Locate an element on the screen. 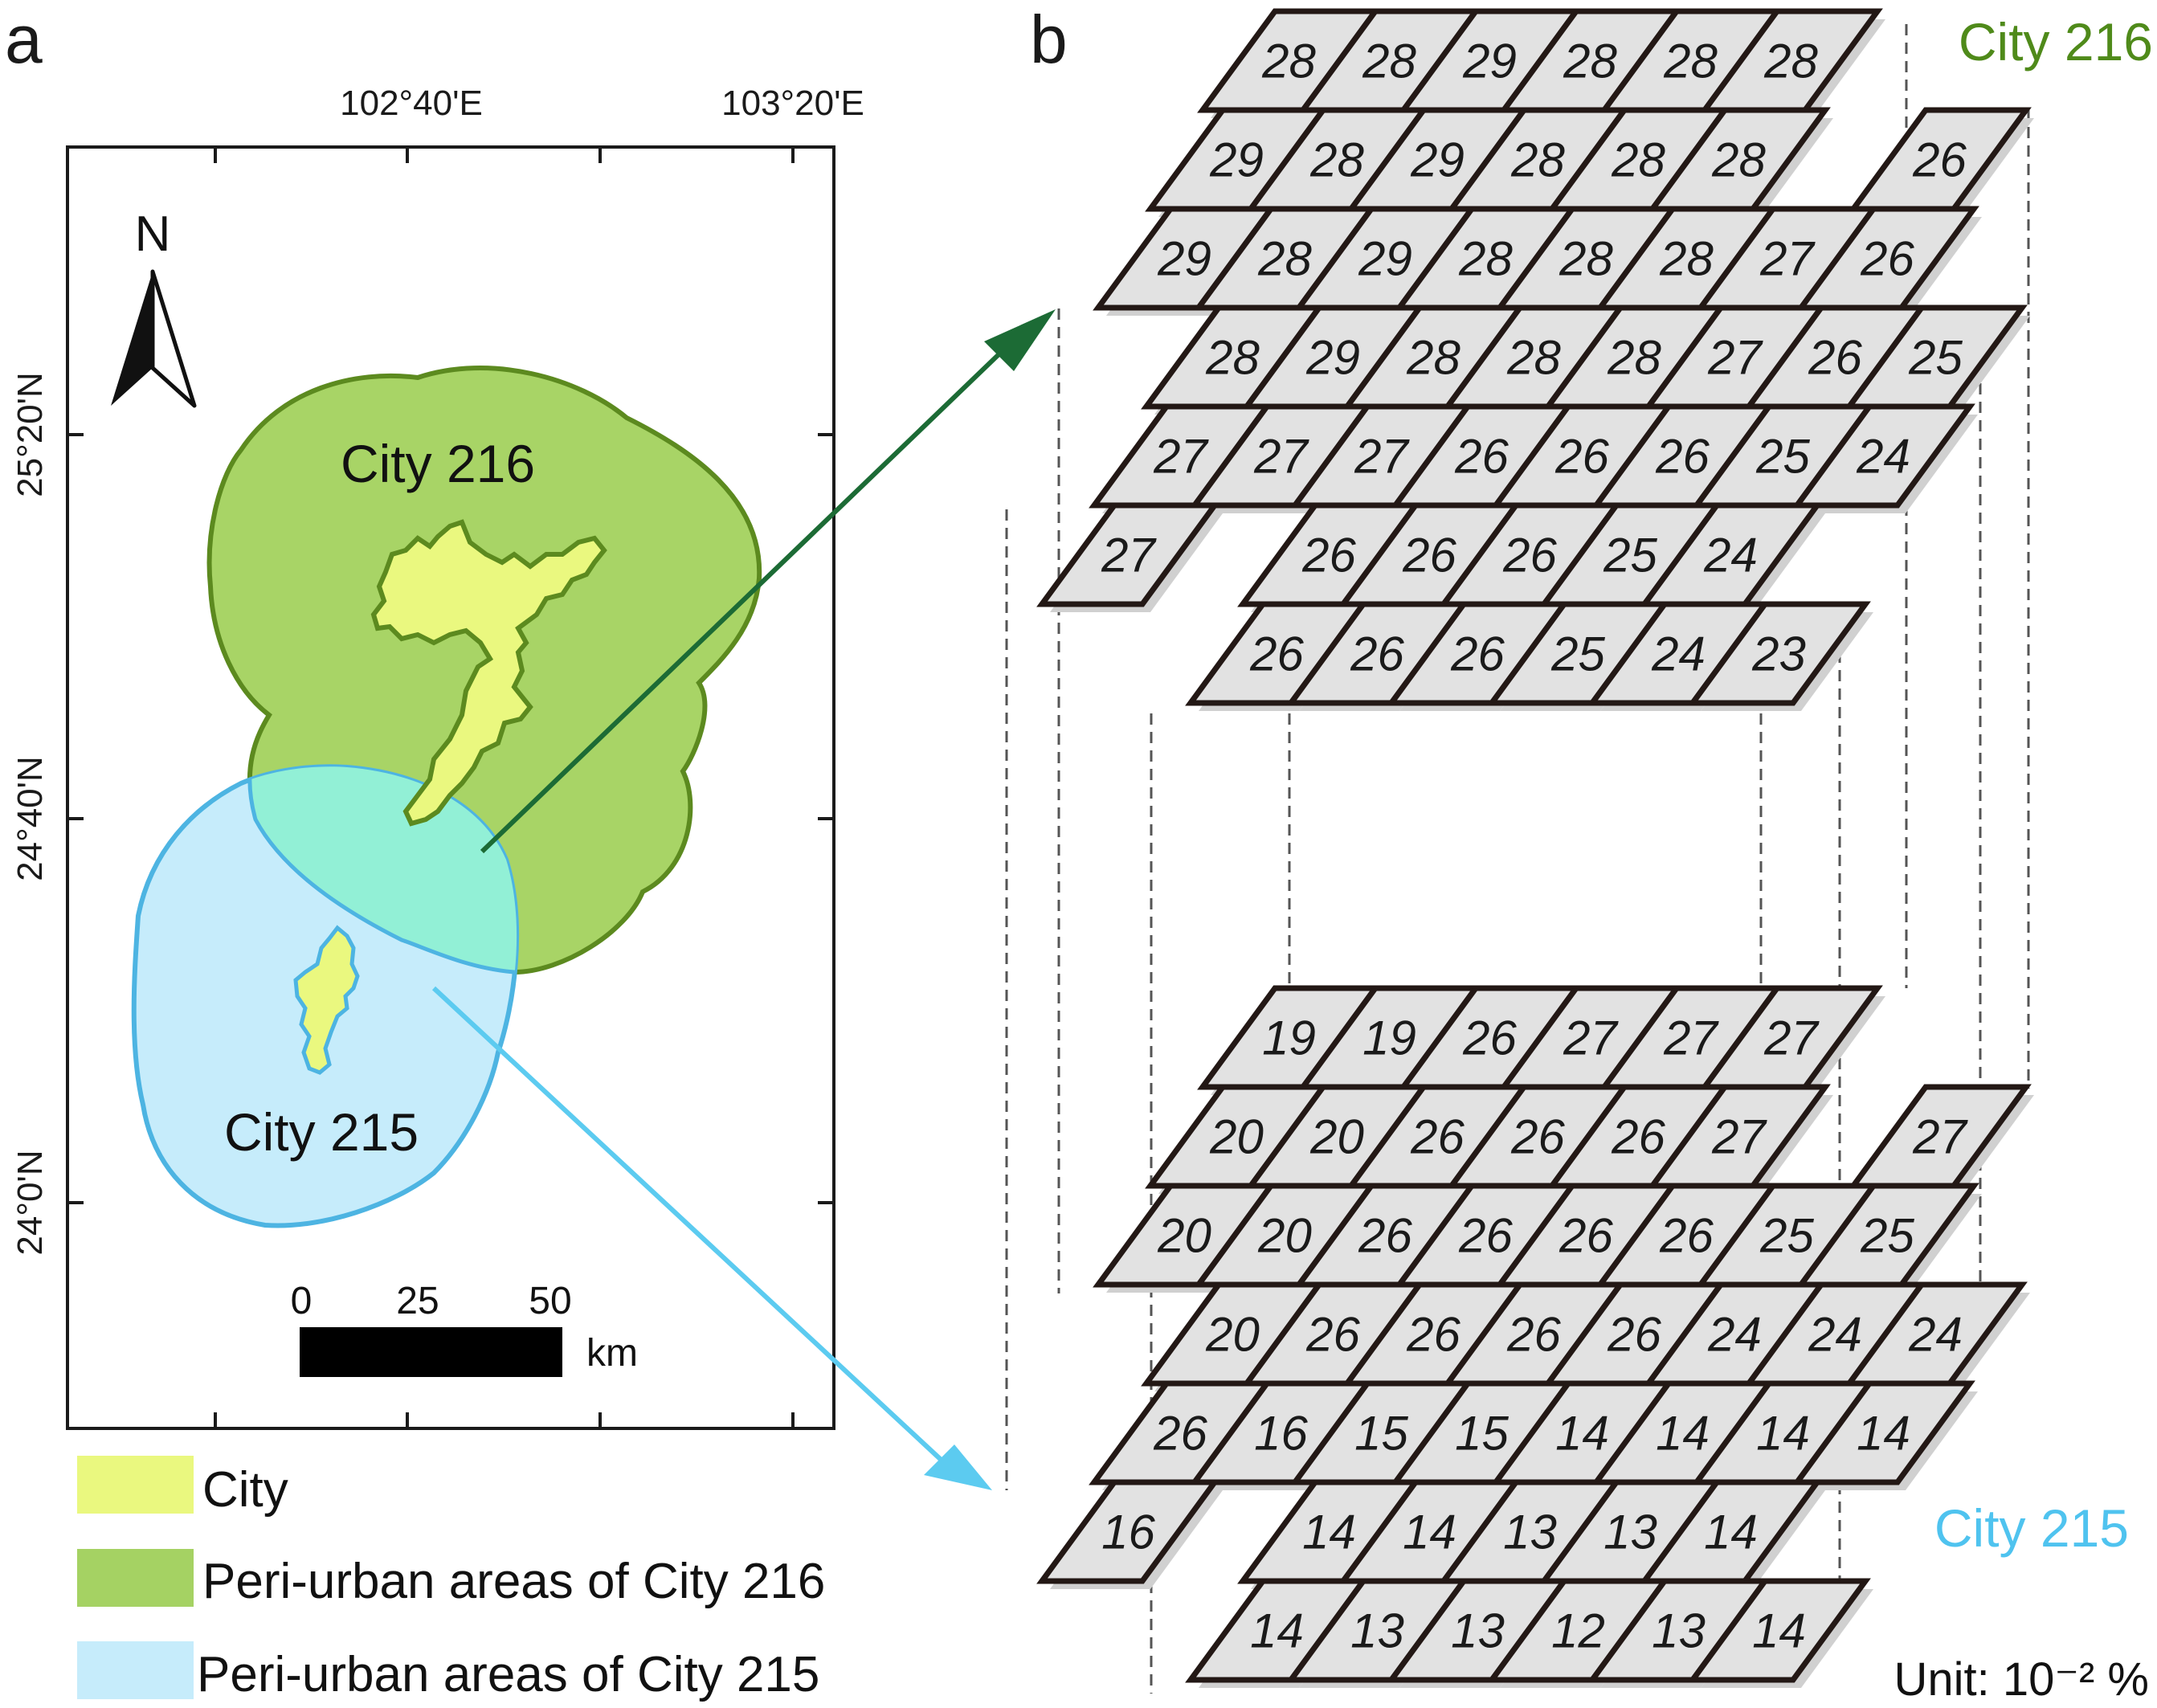 Image resolution: width=2157 pixels, height=1708 pixels. lon-tick-label: 103°20'E is located at coordinates (792, 103).